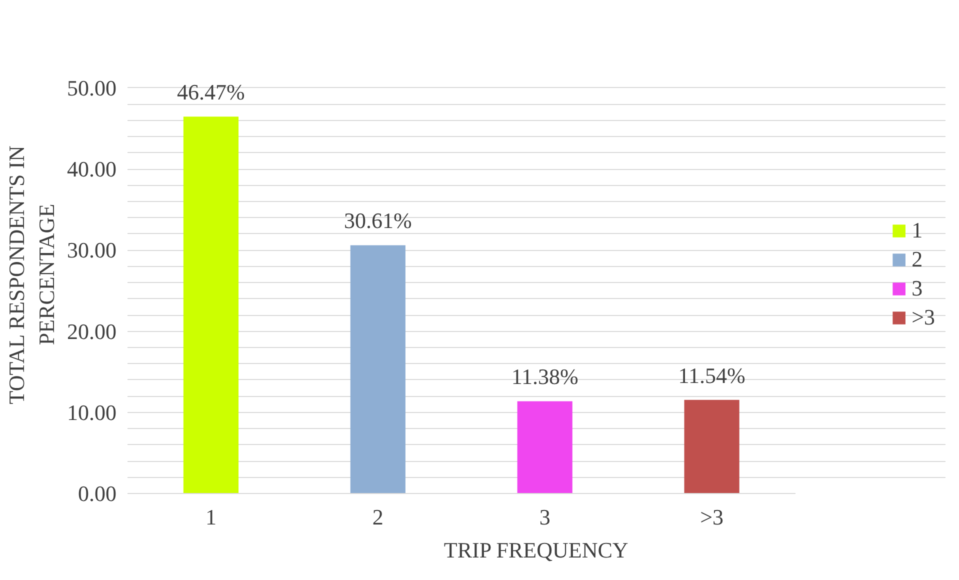  What do you see at coordinates (544, 517) in the screenshot?
I see `x-tick-label: 3` at bounding box center [544, 517].